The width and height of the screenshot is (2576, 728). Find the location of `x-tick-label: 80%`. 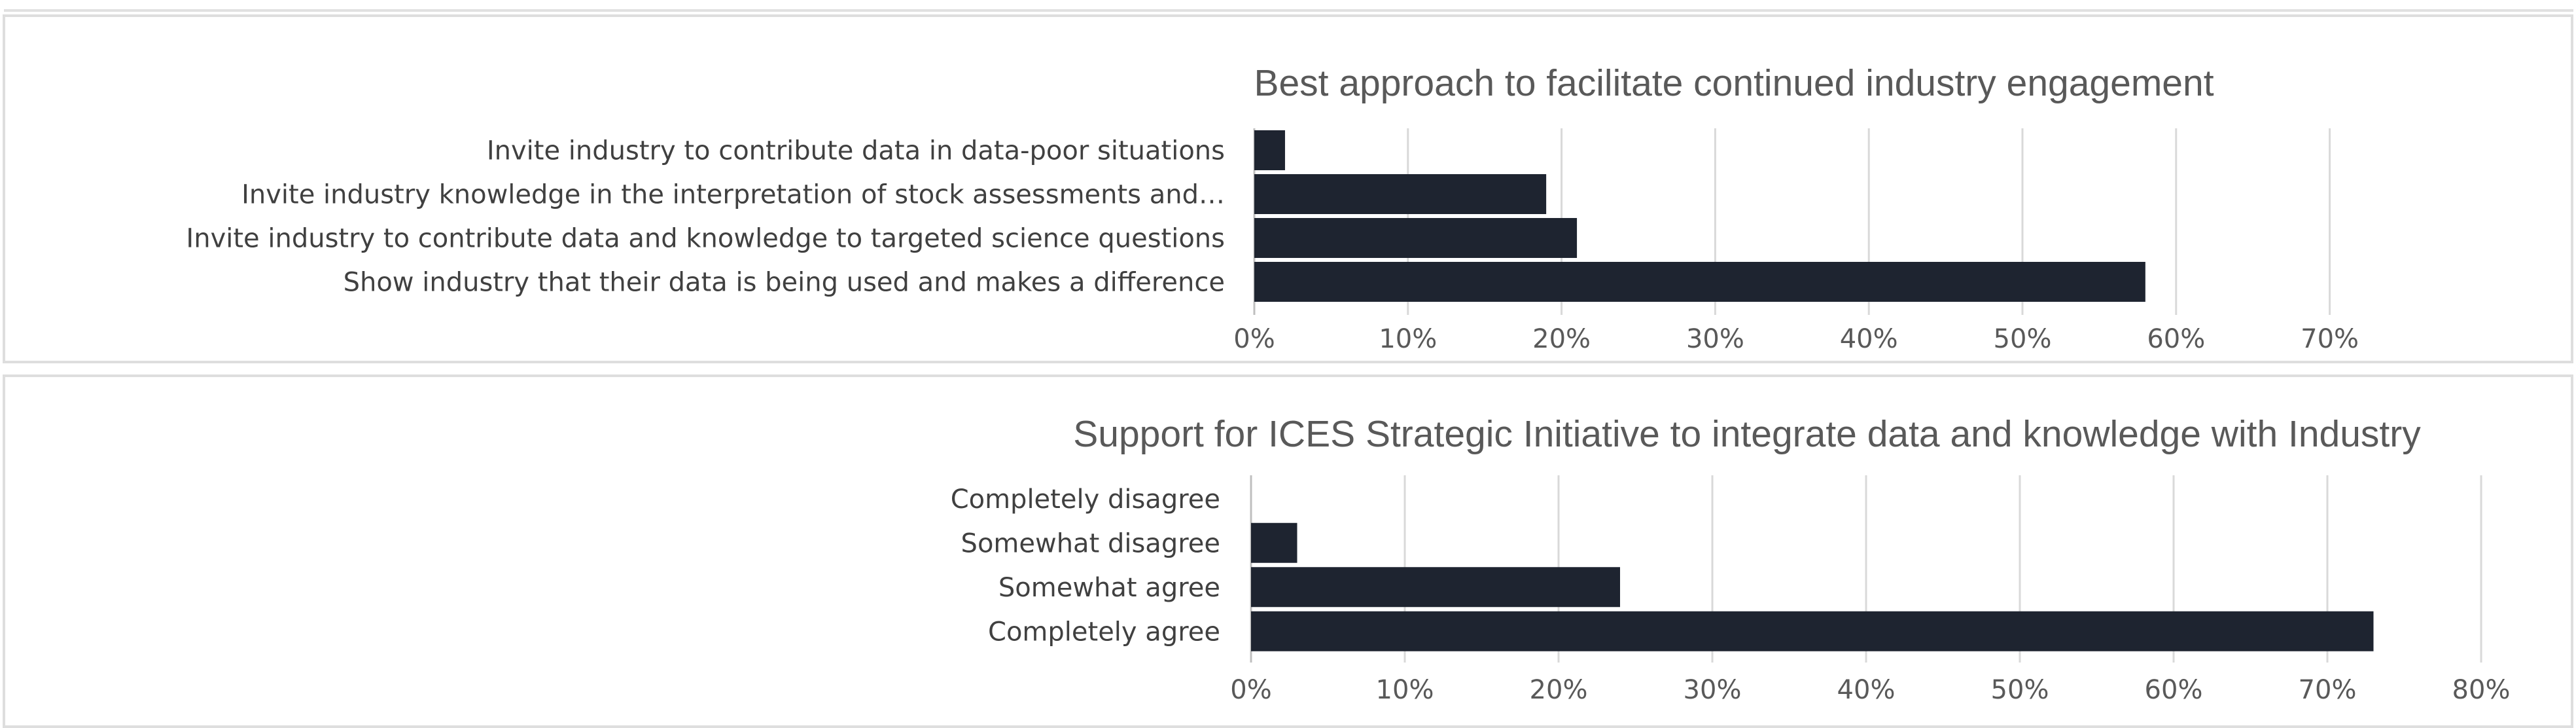

x-tick-label: 80% is located at coordinates (2481, 690).